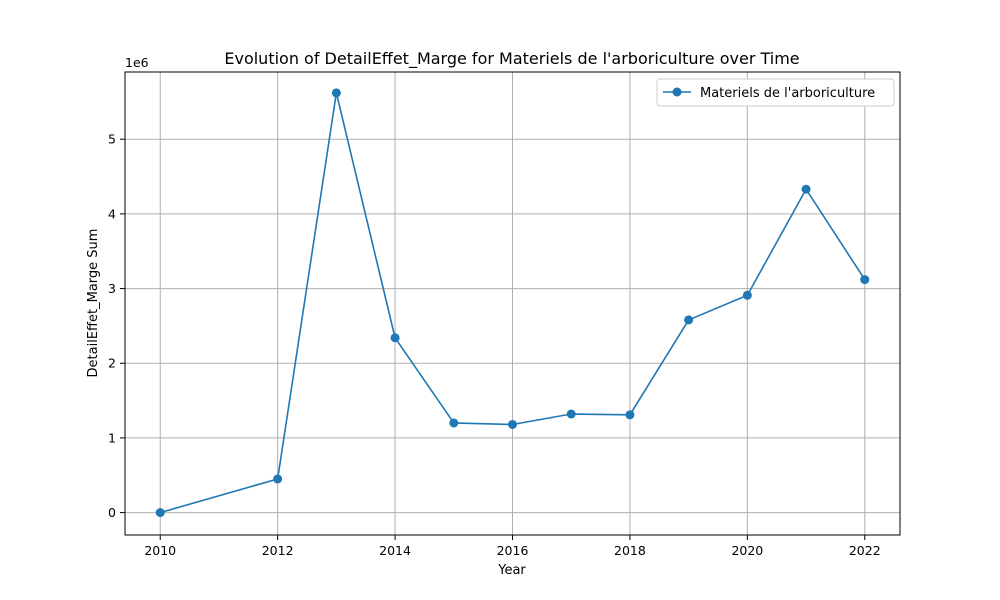 The height and width of the screenshot is (600, 1000). What do you see at coordinates (112, 288) in the screenshot?
I see `y-tick-label: 3` at bounding box center [112, 288].